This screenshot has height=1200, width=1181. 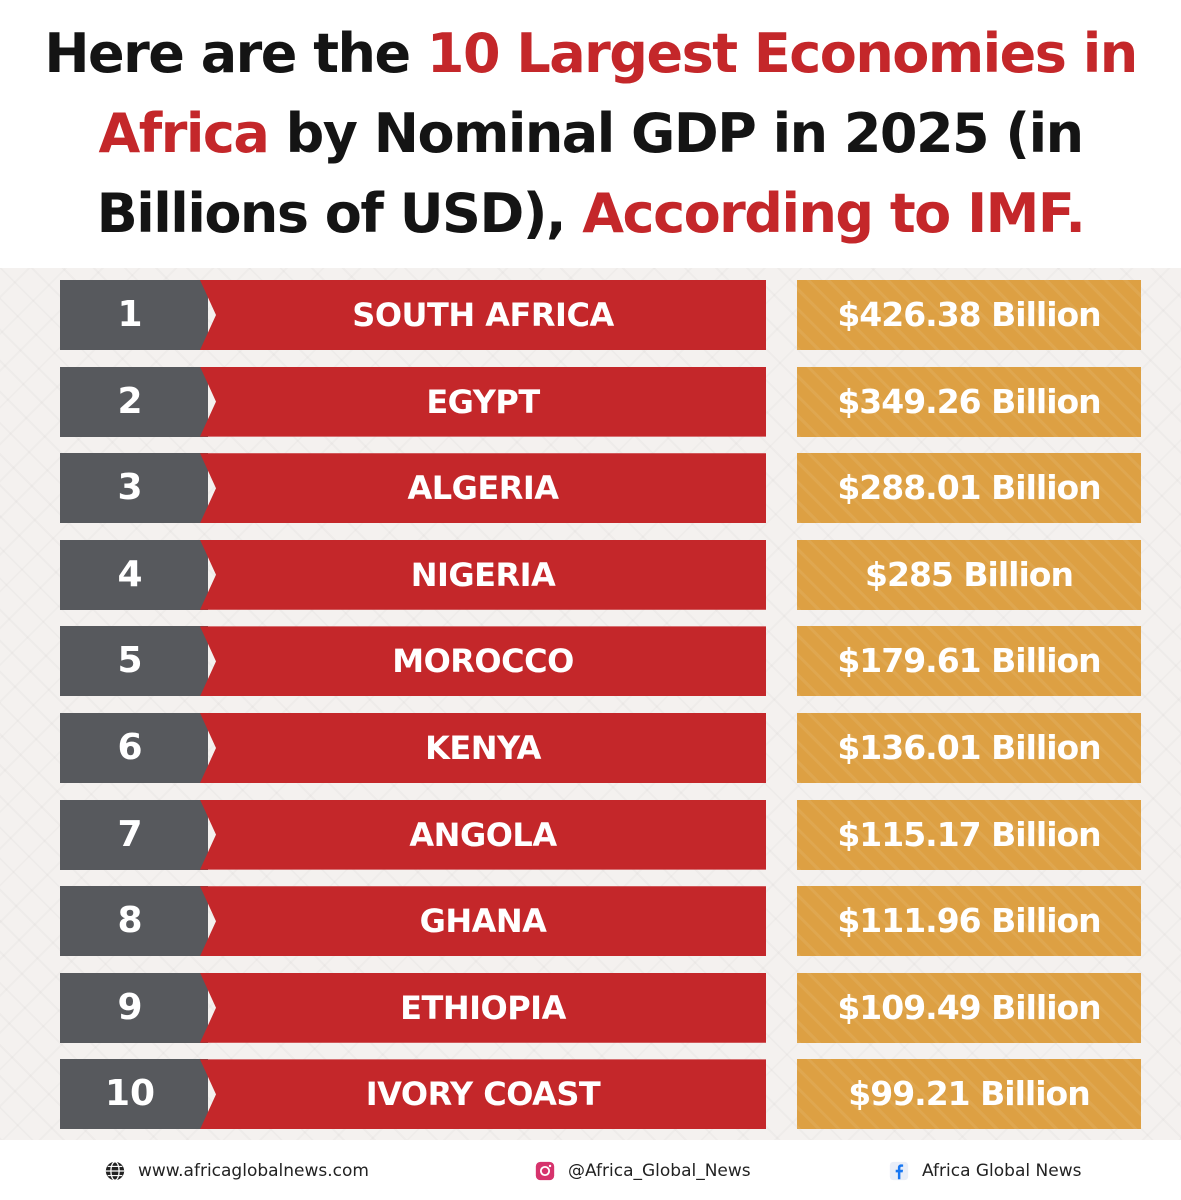 I want to click on country-name: ANGOLA, so click(x=483, y=834).